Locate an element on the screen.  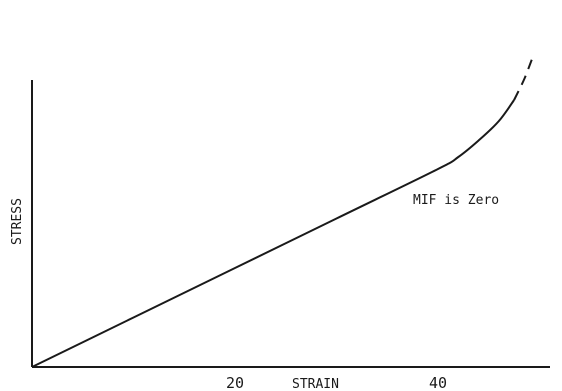
y-axis-label: STRESS is located at coordinates (17, 221).